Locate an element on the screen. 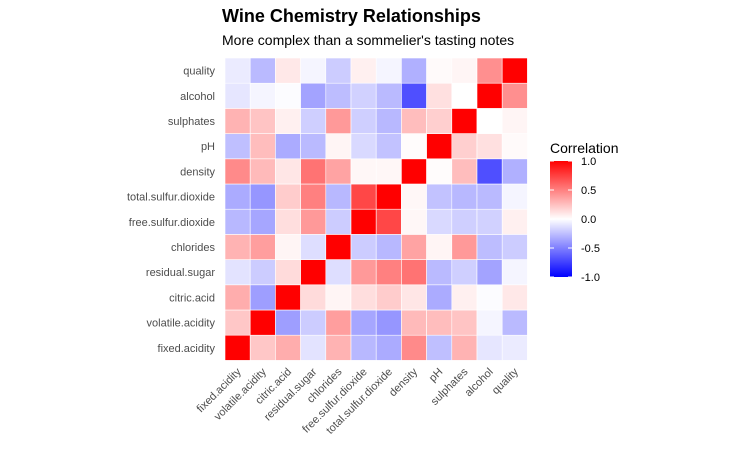 Image resolution: width=730 pixels, height=470 pixels. y-tick-label: citric.acid is located at coordinates (192, 298).